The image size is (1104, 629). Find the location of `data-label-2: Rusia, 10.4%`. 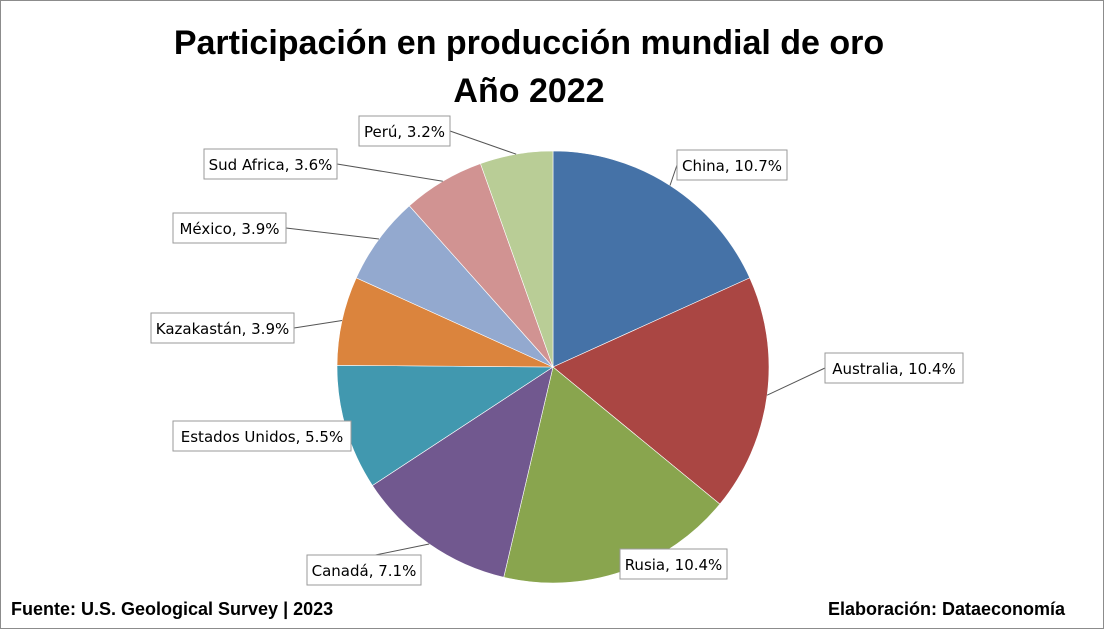

data-label-2: Rusia, 10.4% is located at coordinates (674, 565).